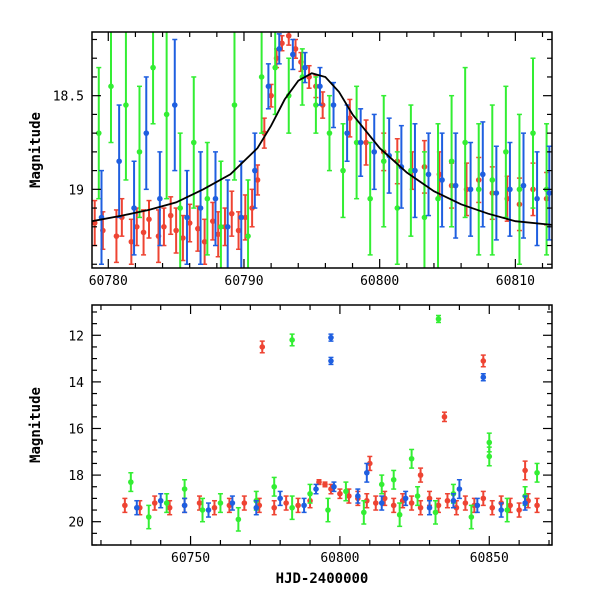  What do you see at coordinates (76, 383) in the screenshot?
I see `y-tick-label: 14` at bounding box center [76, 383].